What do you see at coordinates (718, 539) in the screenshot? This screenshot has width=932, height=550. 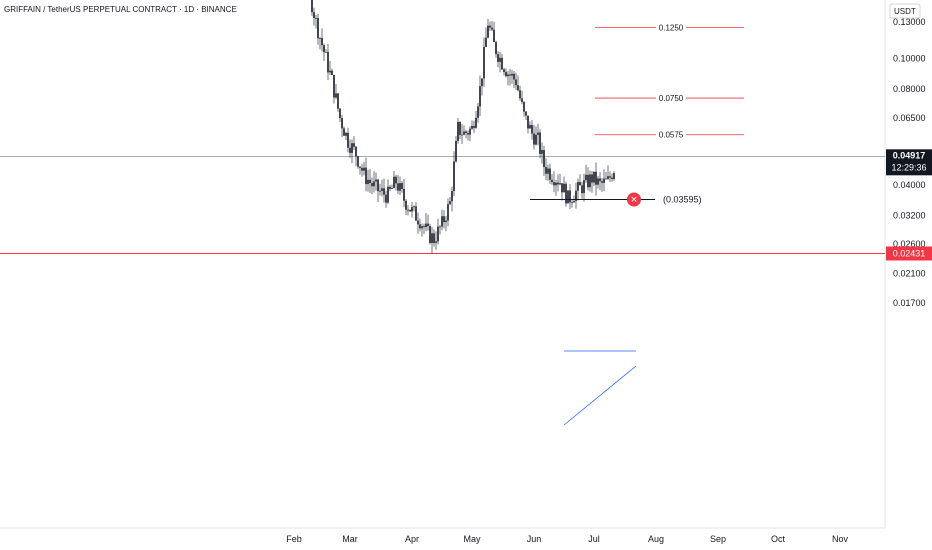 I see `x-tick-label: Sep` at bounding box center [718, 539].